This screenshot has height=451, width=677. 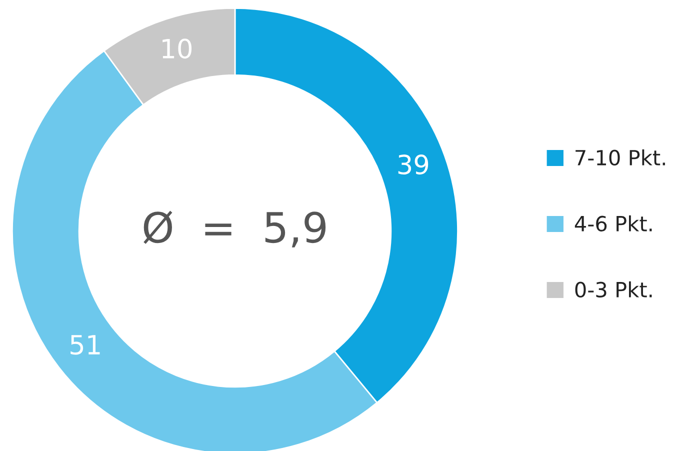 What do you see at coordinates (620, 157) in the screenshot?
I see `legend-label: 7-10 Pkt.` at bounding box center [620, 157].